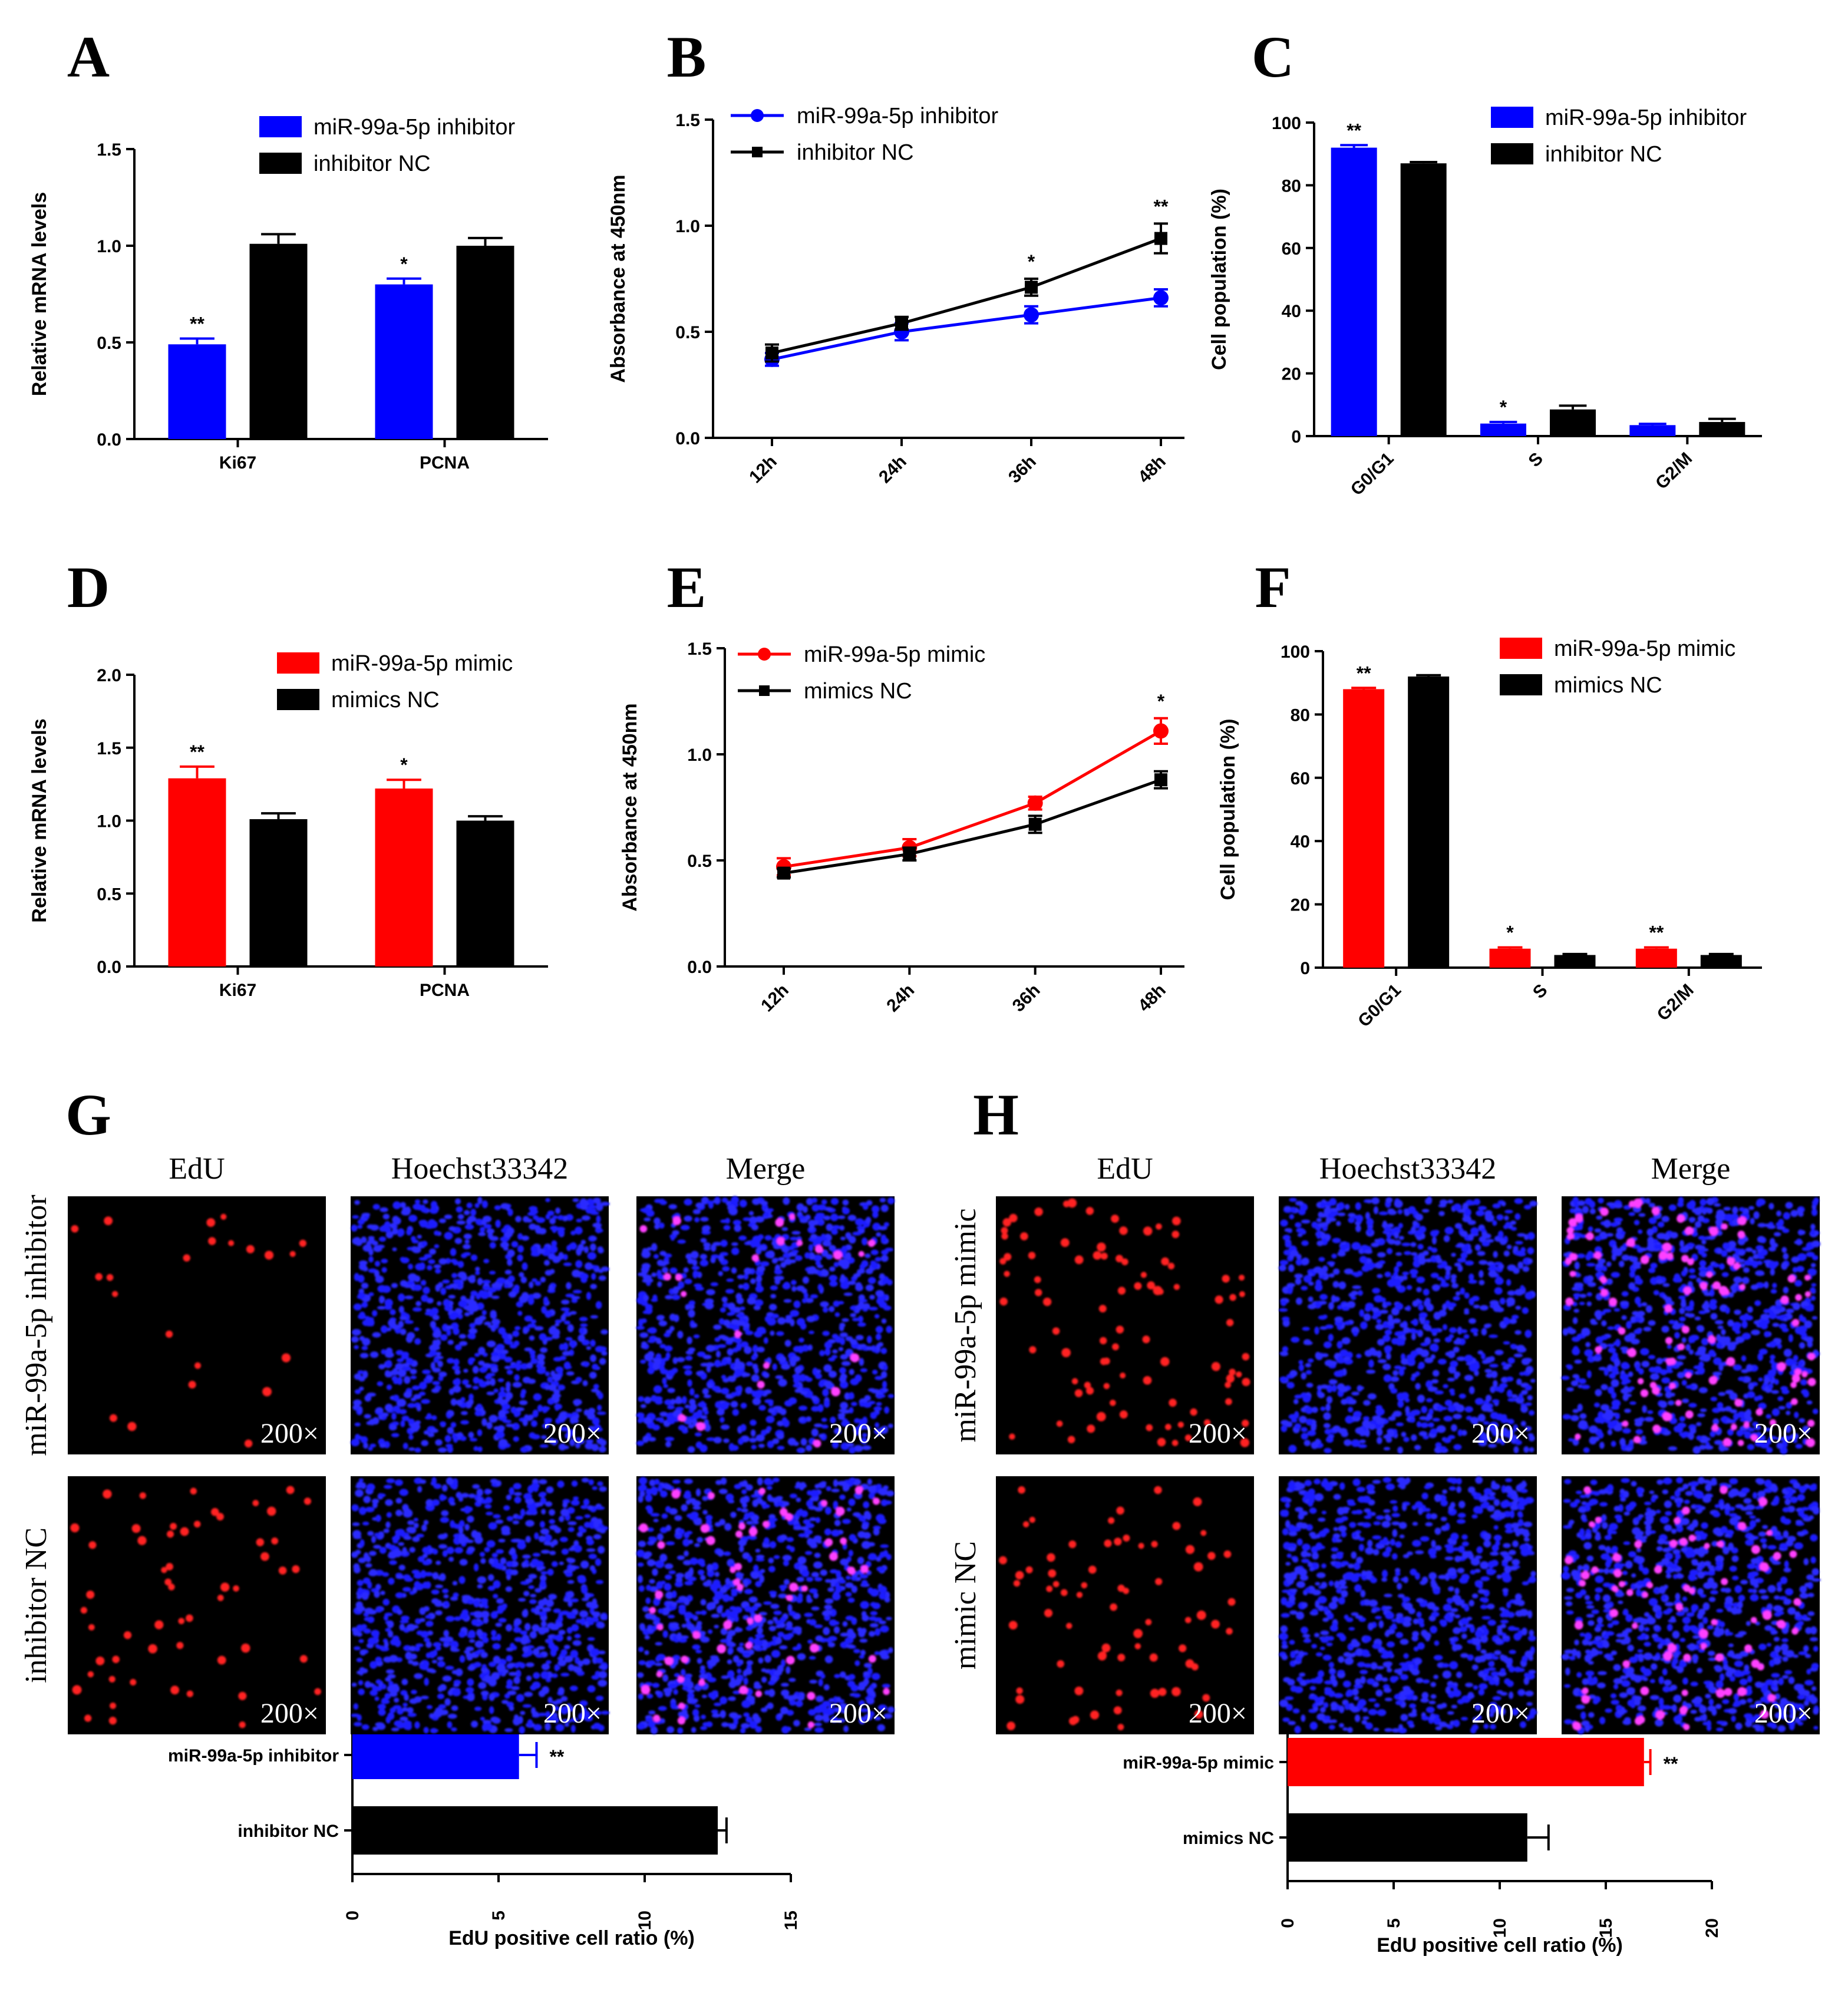 The height and width of the screenshot is (1996, 1848). What do you see at coordinates (278, 892) in the screenshot?
I see `bar` at bounding box center [278, 892].